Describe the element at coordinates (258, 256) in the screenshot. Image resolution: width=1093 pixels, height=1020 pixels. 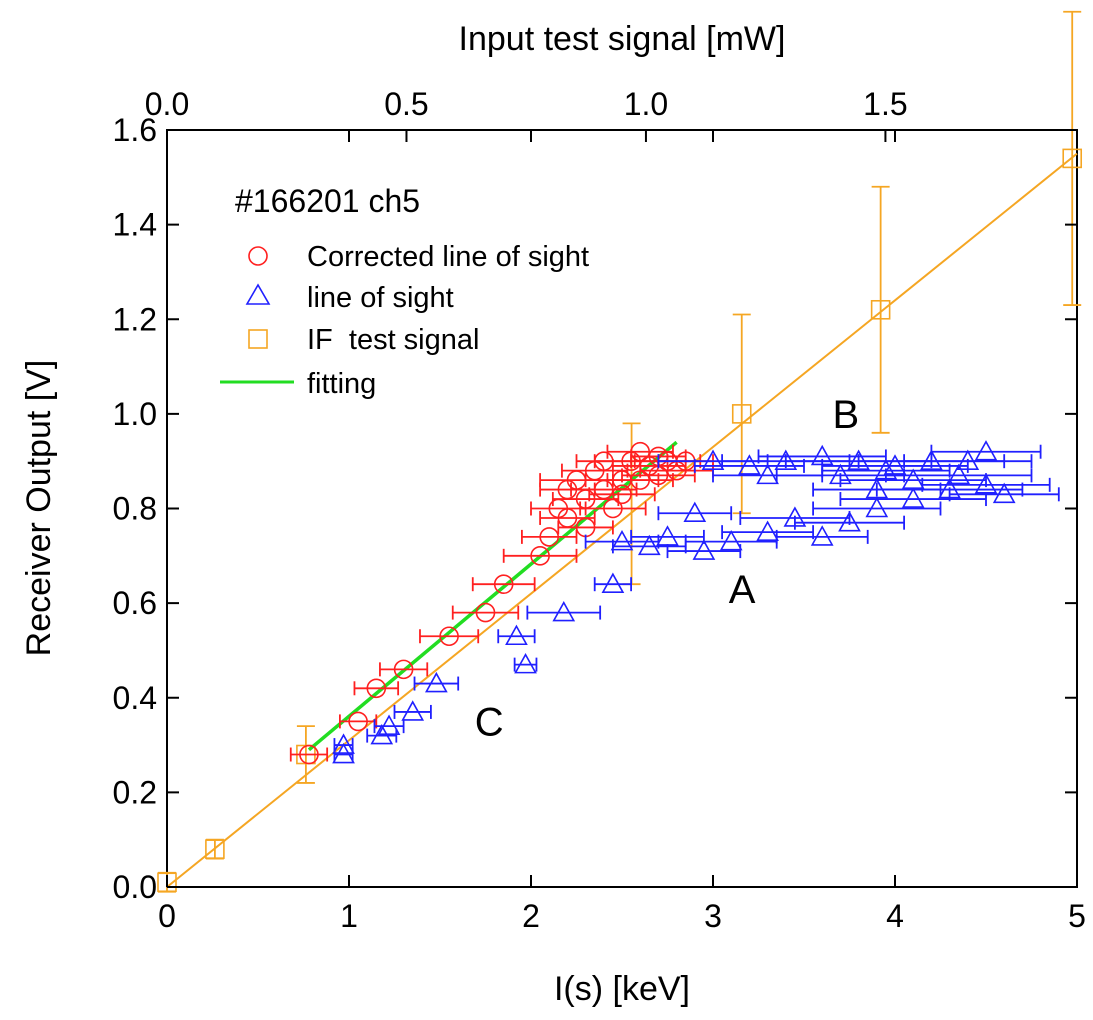
I see `legend-circle-marker` at that location.